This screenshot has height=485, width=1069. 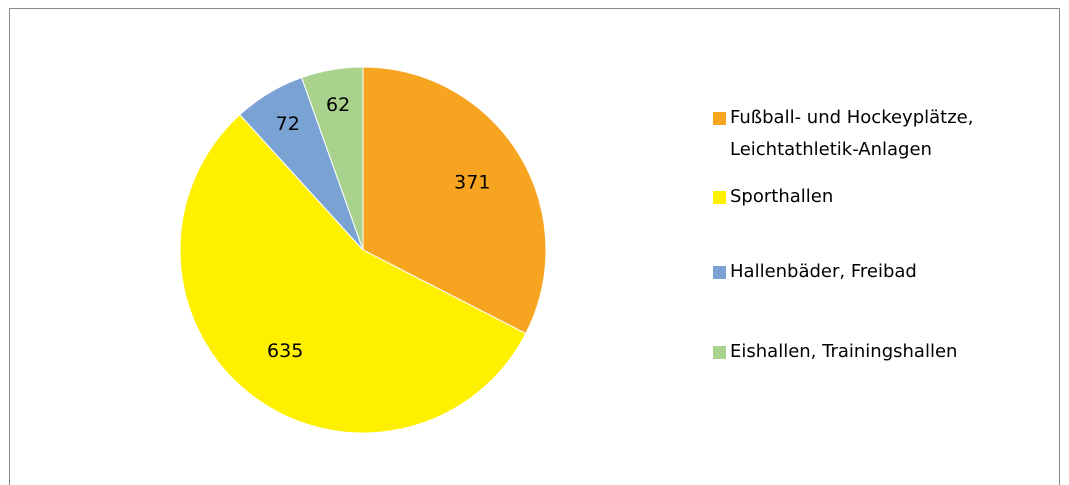 I want to click on legend-label: Sporthallen, so click(x=782, y=196).